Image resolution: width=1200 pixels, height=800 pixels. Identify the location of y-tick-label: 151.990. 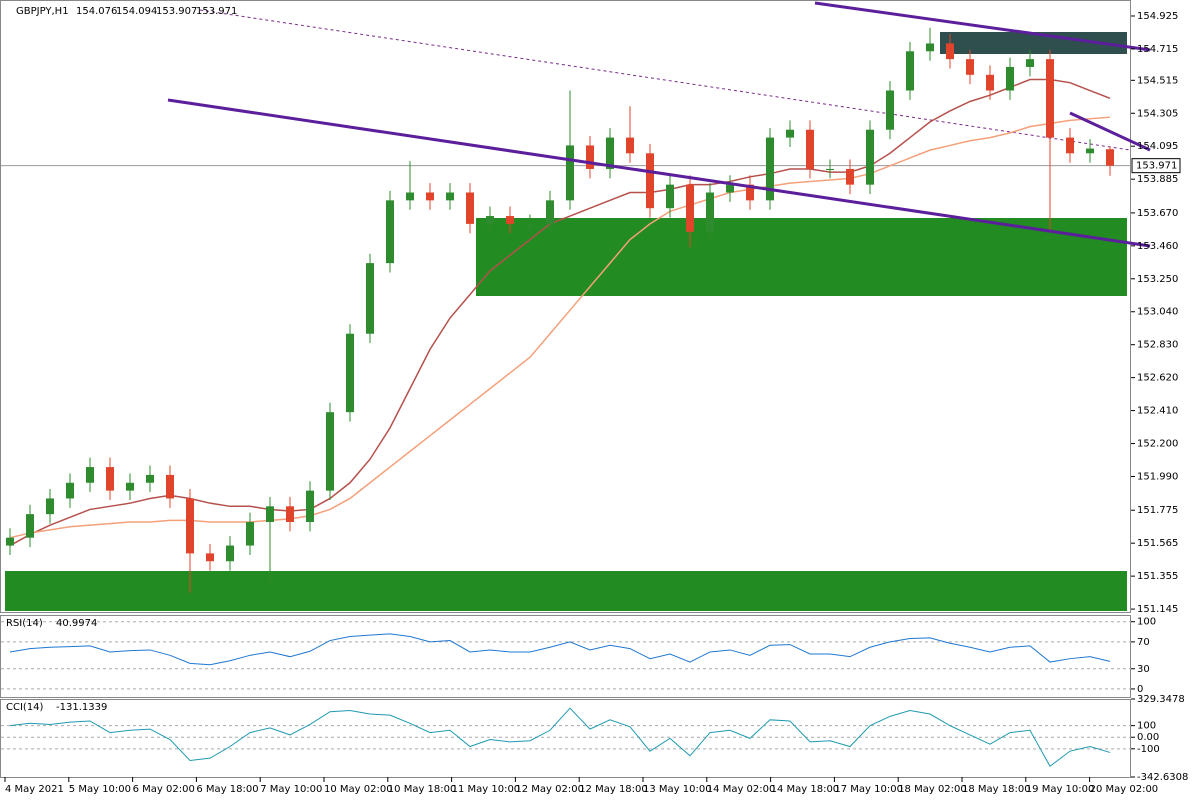
(1157, 476).